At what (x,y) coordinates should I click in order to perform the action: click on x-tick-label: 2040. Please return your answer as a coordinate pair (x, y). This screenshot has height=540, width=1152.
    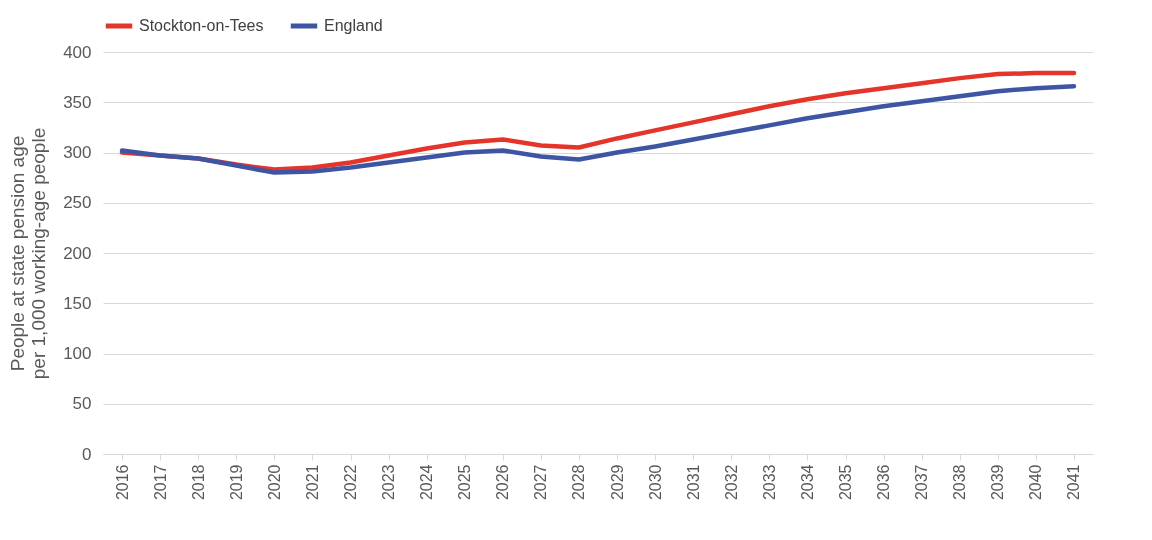
    Looking at the image, I should click on (1036, 482).